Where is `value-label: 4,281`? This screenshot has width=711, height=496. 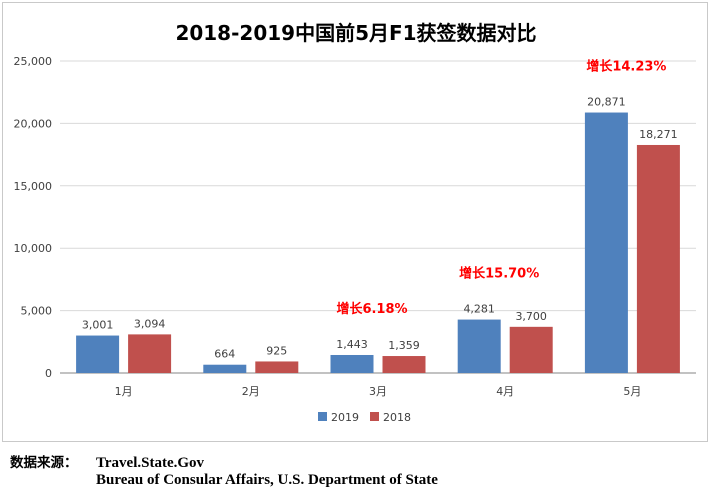
value-label: 4,281 is located at coordinates (479, 309).